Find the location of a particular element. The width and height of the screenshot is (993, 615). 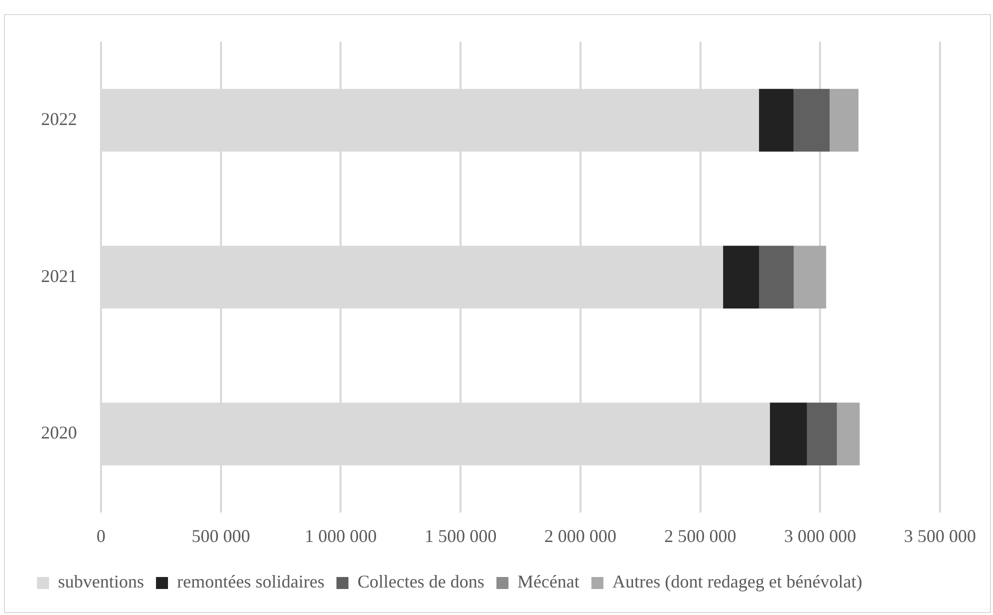

legend-label: Autres (dont redageg et bénévolat) is located at coordinates (737, 582).